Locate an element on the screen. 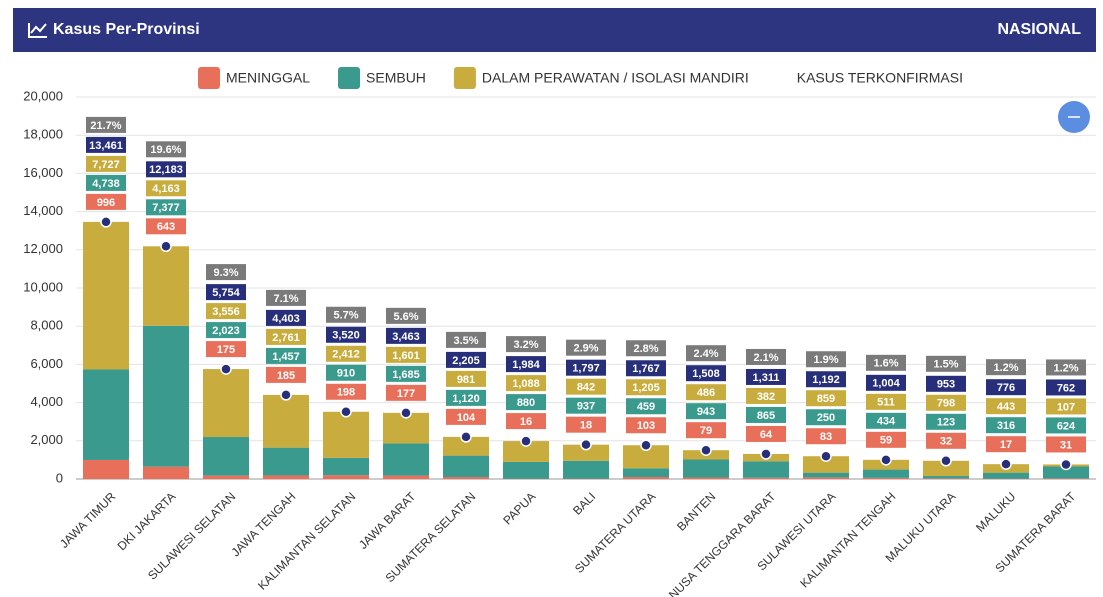  data-label: 624 is located at coordinates (1066, 426).